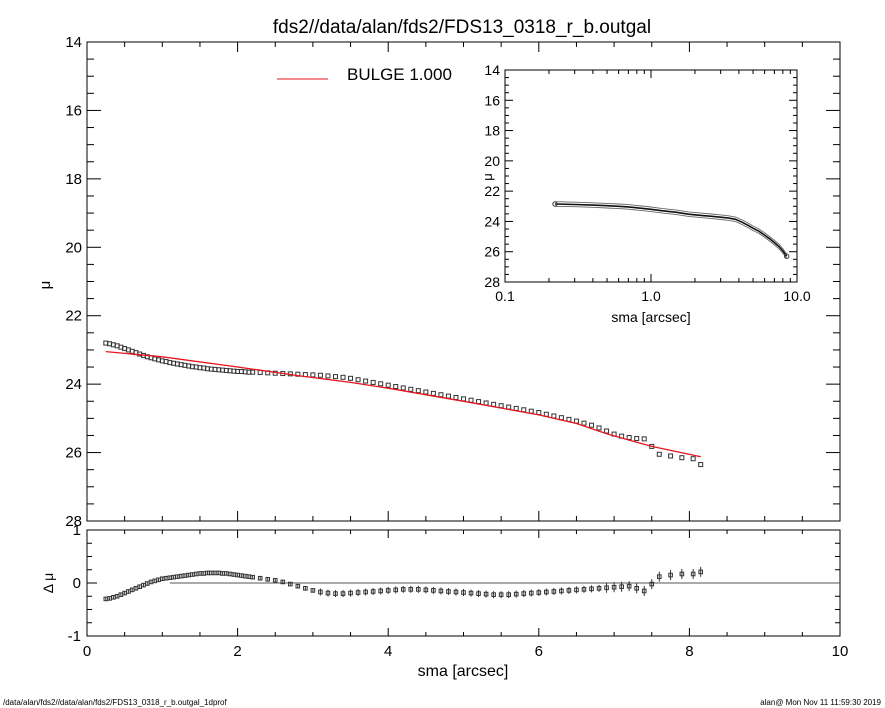  I want to click on inset-ticks: 0.1 1.0 10.0 14 16 18 20 22 24 26 28, so click(647, 183).